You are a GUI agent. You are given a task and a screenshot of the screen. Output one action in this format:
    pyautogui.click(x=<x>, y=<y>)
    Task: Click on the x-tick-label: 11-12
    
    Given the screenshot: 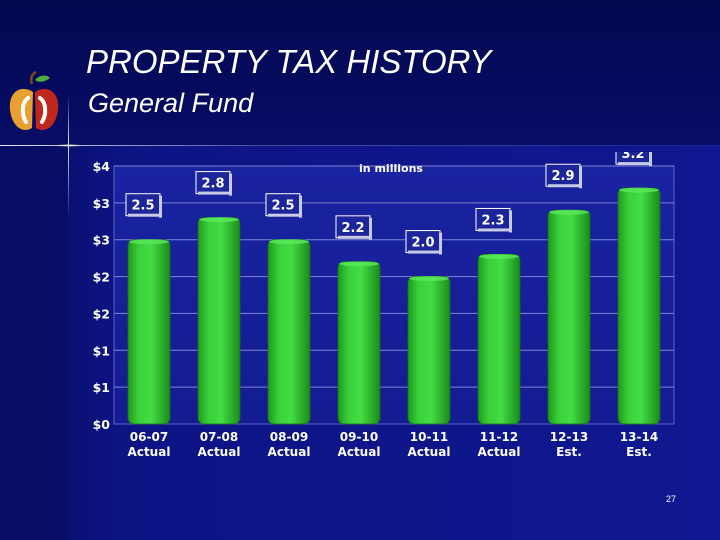 What is the action you would take?
    pyautogui.click(x=499, y=437)
    